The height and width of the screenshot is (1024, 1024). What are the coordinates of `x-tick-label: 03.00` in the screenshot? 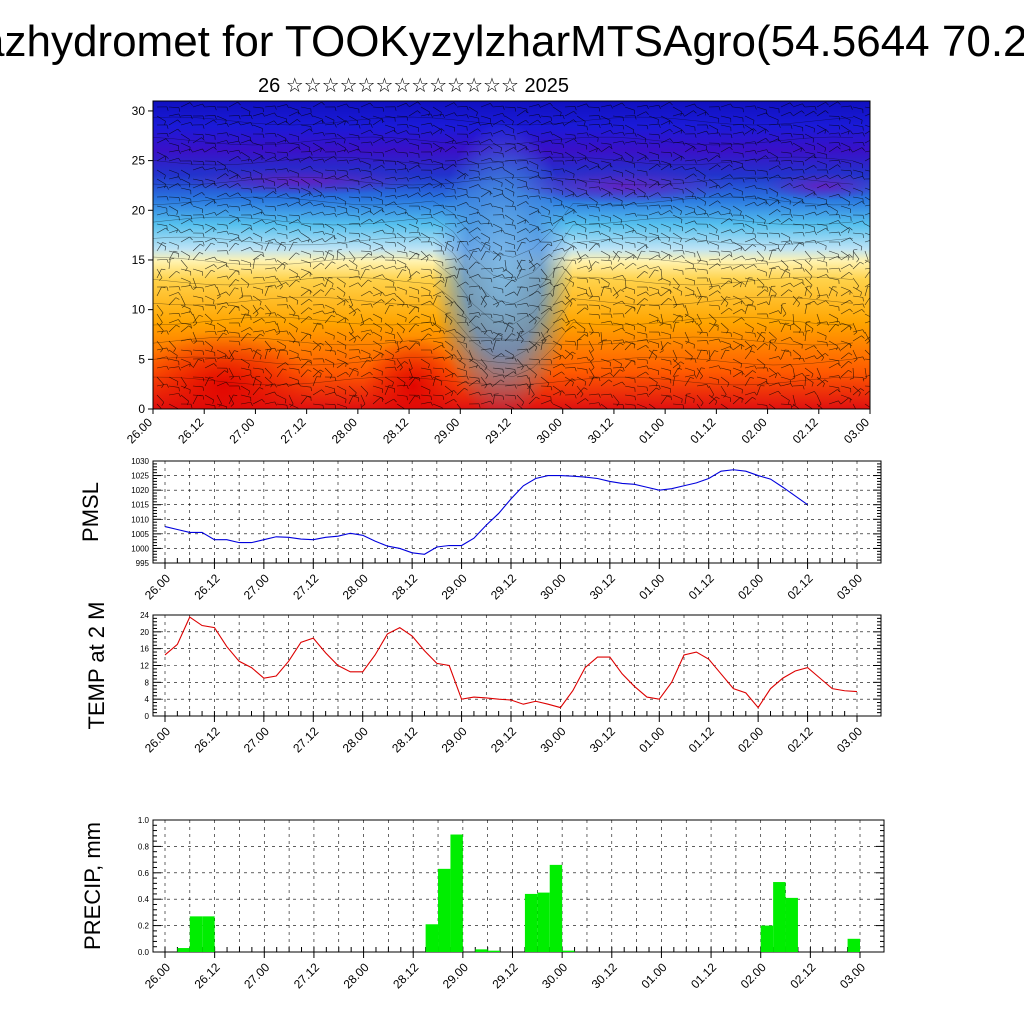 It's located at (849, 586).